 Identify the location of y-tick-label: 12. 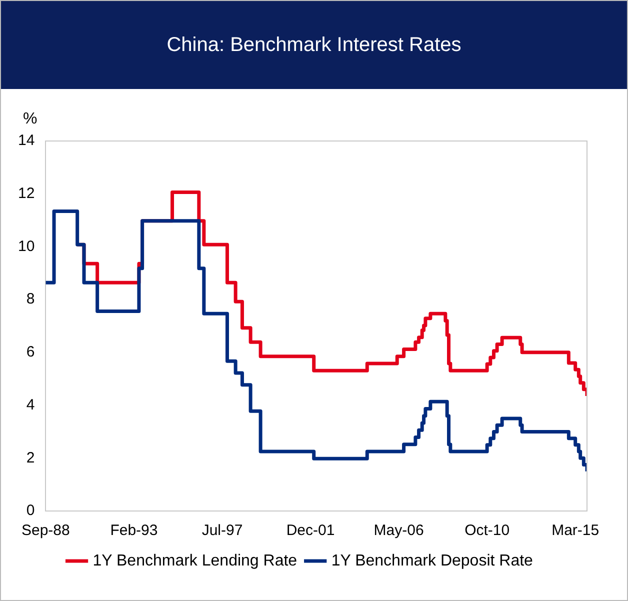
(26, 193).